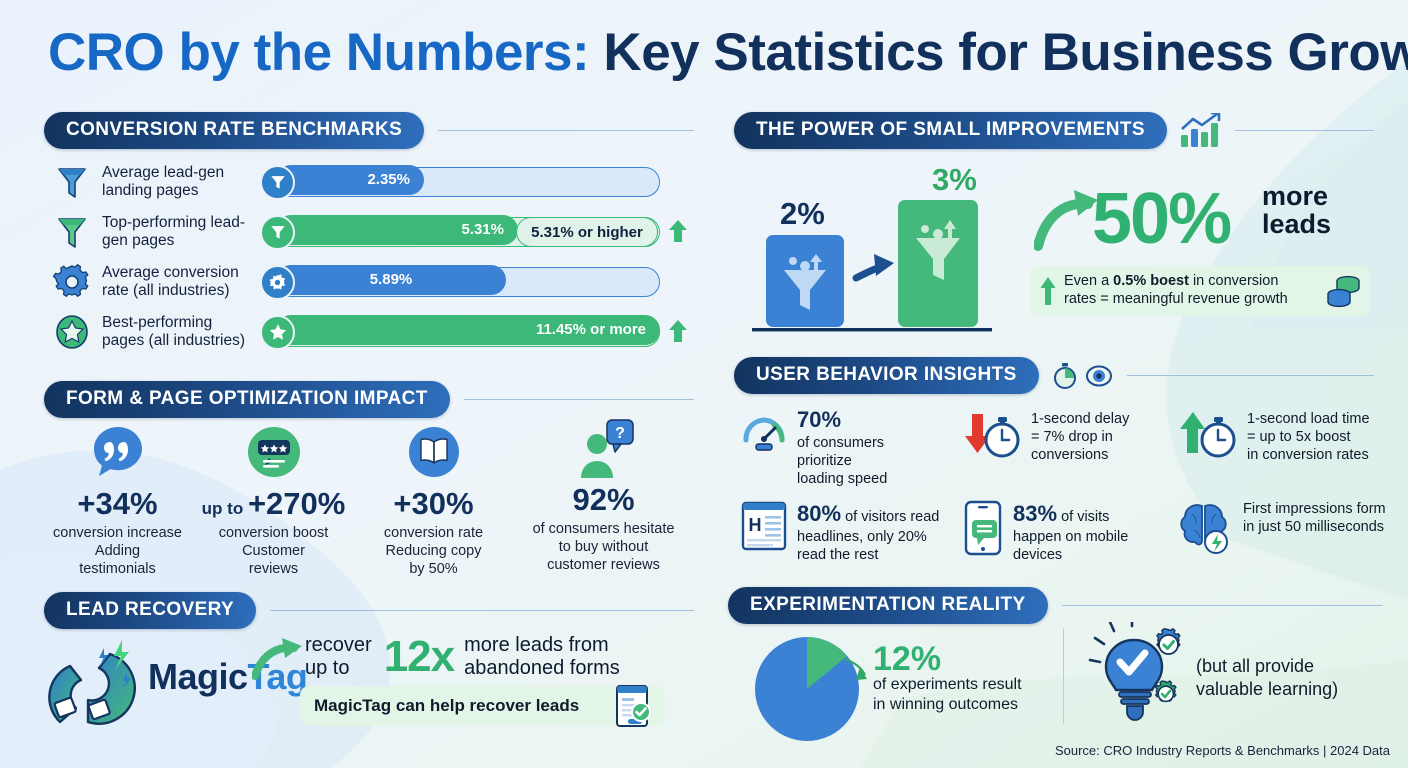 The height and width of the screenshot is (768, 1408). I want to click on benchmark-bar: 5.31% 5.31% or higher, so click(473, 232).